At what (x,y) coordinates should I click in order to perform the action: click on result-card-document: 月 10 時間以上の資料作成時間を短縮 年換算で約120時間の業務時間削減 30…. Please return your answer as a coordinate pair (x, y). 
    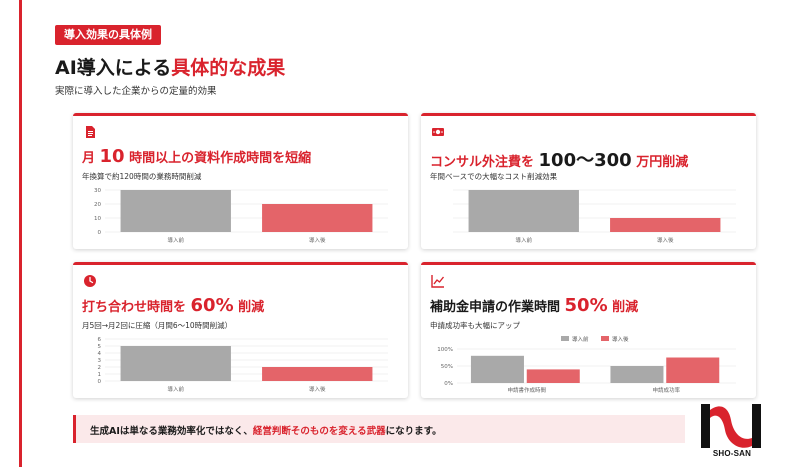
    Looking at the image, I should click on (240, 181).